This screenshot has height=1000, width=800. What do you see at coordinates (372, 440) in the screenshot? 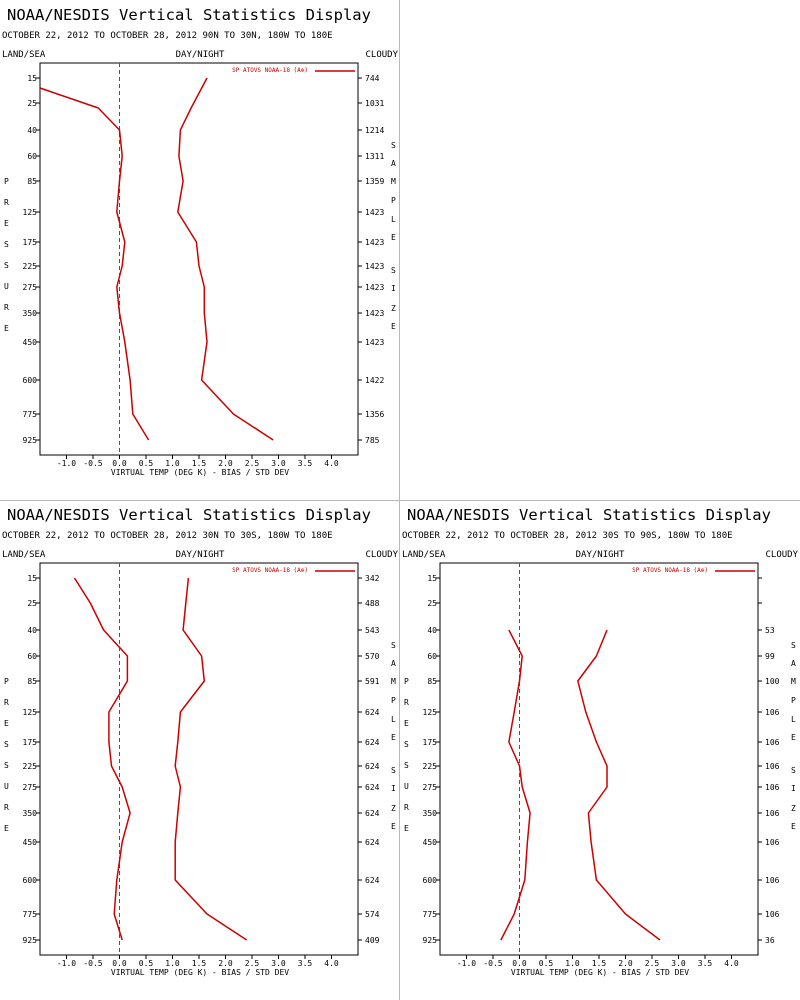
I see `sample-size-label: 785` at bounding box center [372, 440].